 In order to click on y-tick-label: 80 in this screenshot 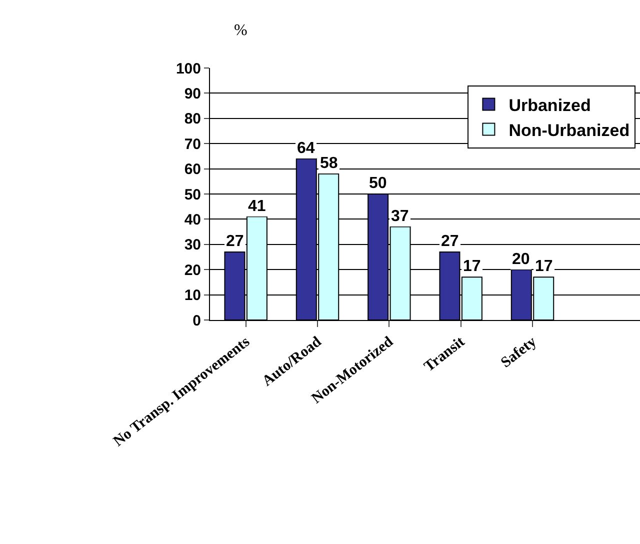, I will do `click(192, 119)`.